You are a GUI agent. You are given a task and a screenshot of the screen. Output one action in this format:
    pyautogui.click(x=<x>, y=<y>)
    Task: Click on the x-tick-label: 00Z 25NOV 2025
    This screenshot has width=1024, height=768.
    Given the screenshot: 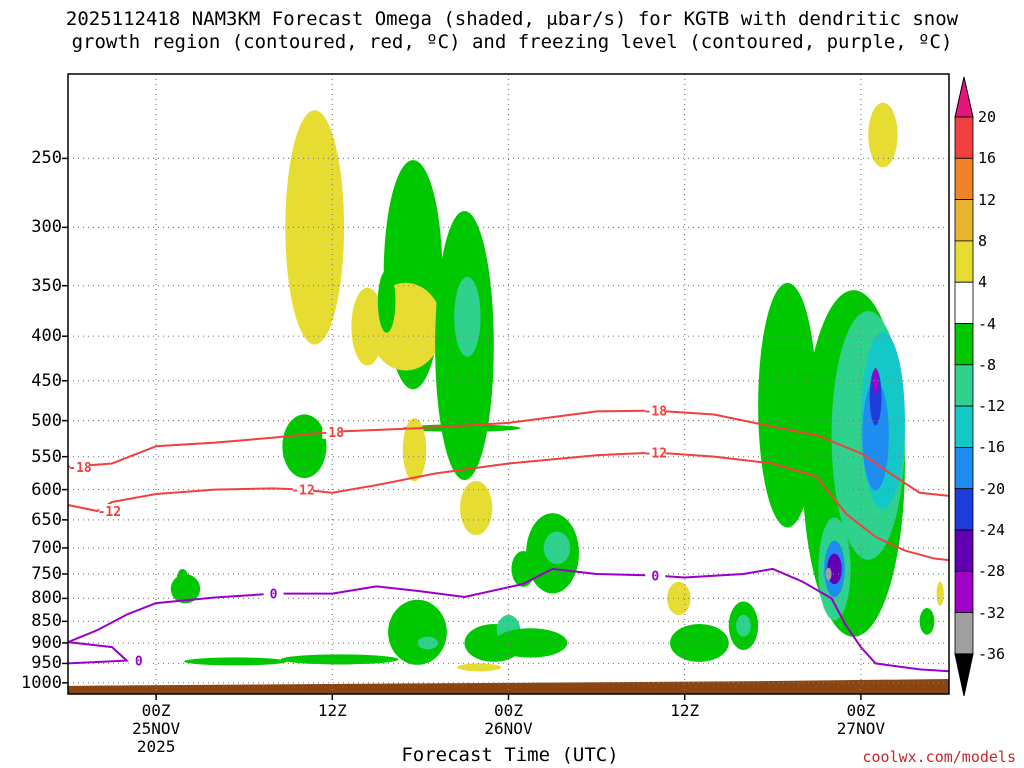 What is the action you would take?
    pyautogui.click(x=156, y=729)
    